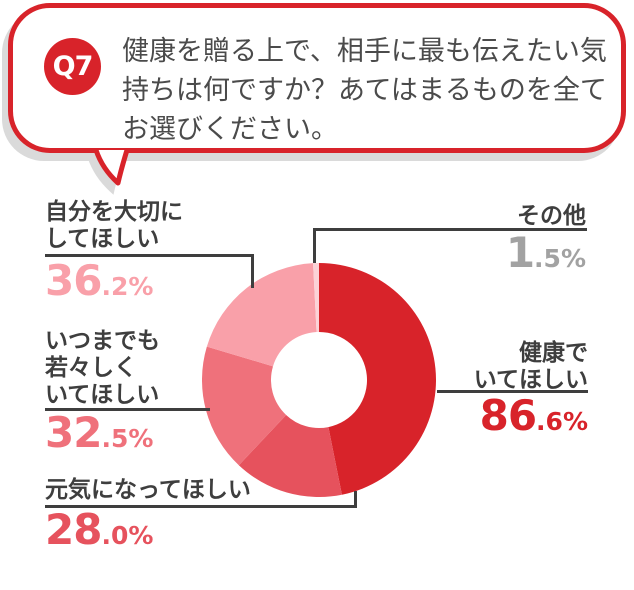  What do you see at coordinates (73, 280) in the screenshot?
I see `percent-int: 36` at bounding box center [73, 280].